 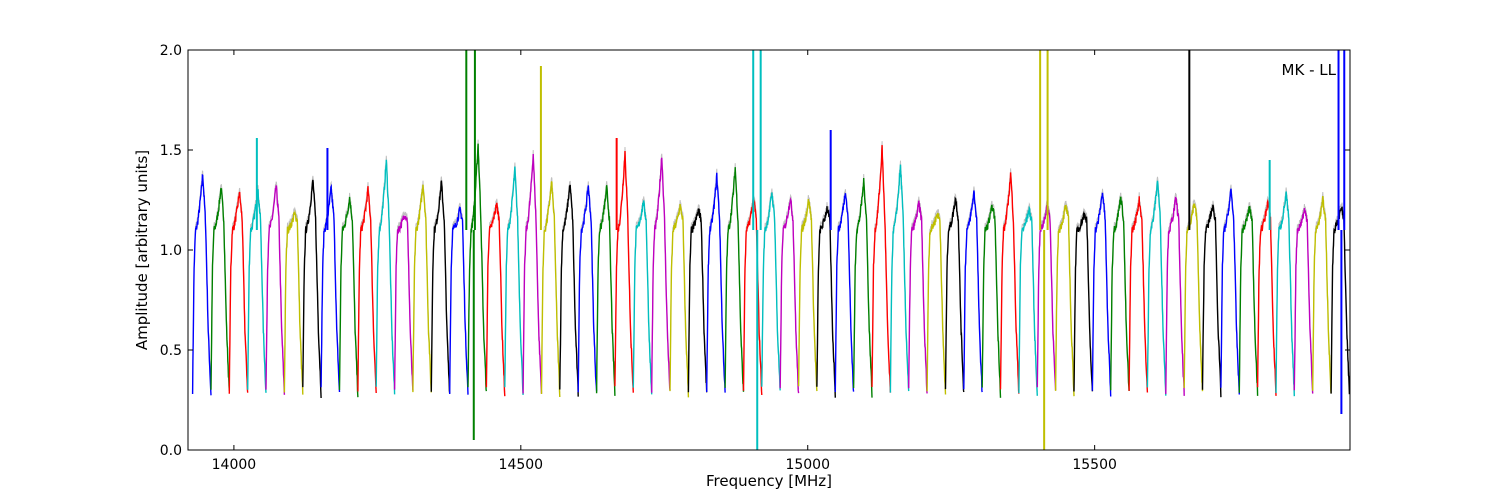 I want to click on x-axis-label: Frequency [MHz], so click(x=769, y=481).